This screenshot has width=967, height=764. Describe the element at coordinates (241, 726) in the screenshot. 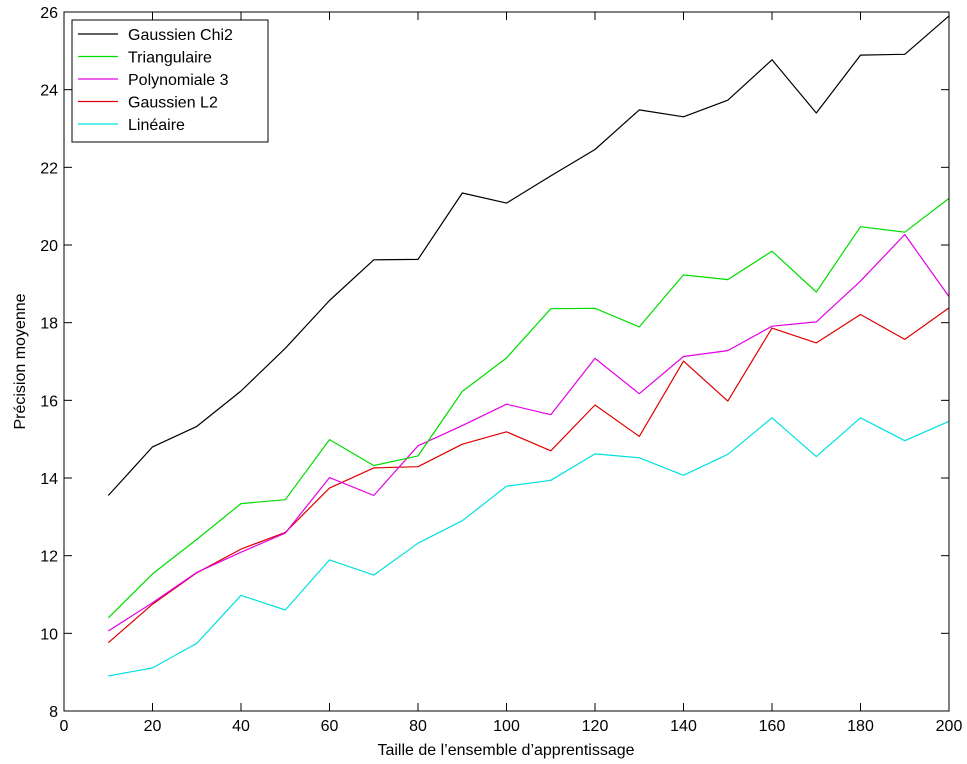

I see `x-tick-label: 40` at that location.